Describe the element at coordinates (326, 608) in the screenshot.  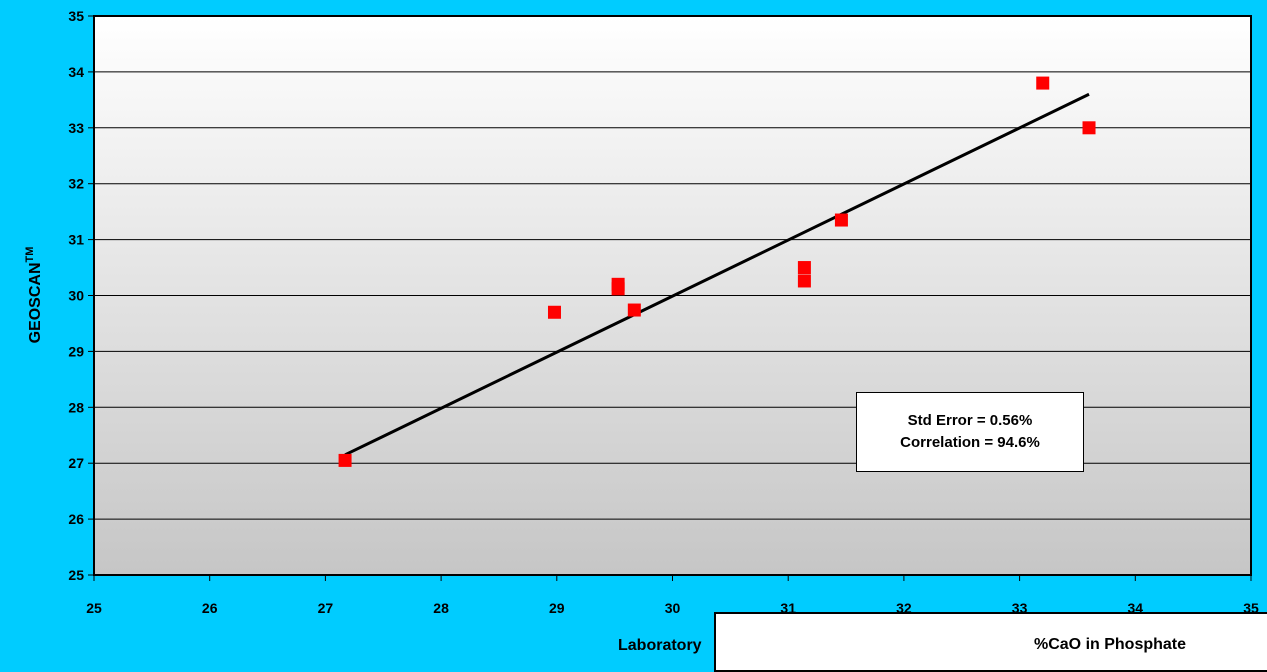
I see `x-tick-label: 27` at that location.